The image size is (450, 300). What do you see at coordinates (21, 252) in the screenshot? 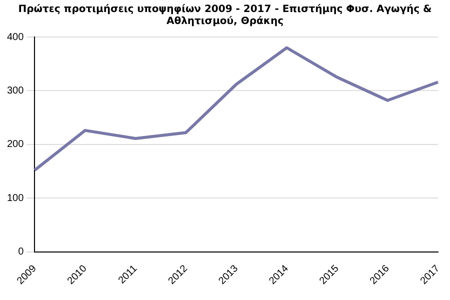
I see `y-tick-label: 0` at bounding box center [21, 252].